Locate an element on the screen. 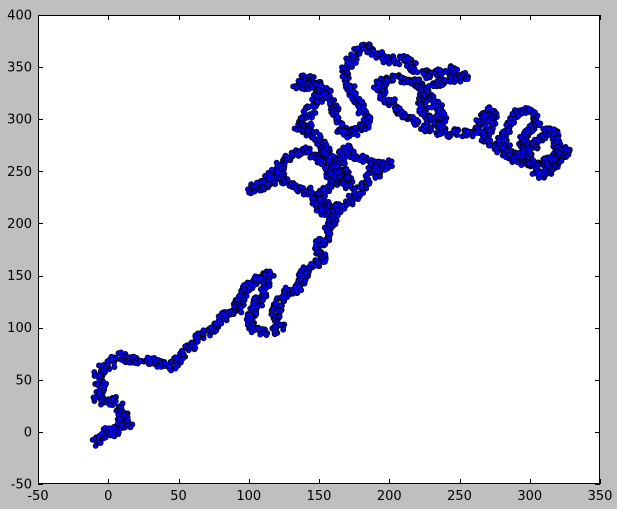 The height and width of the screenshot is (509, 617). x-tick-label: 250 is located at coordinates (459, 496).